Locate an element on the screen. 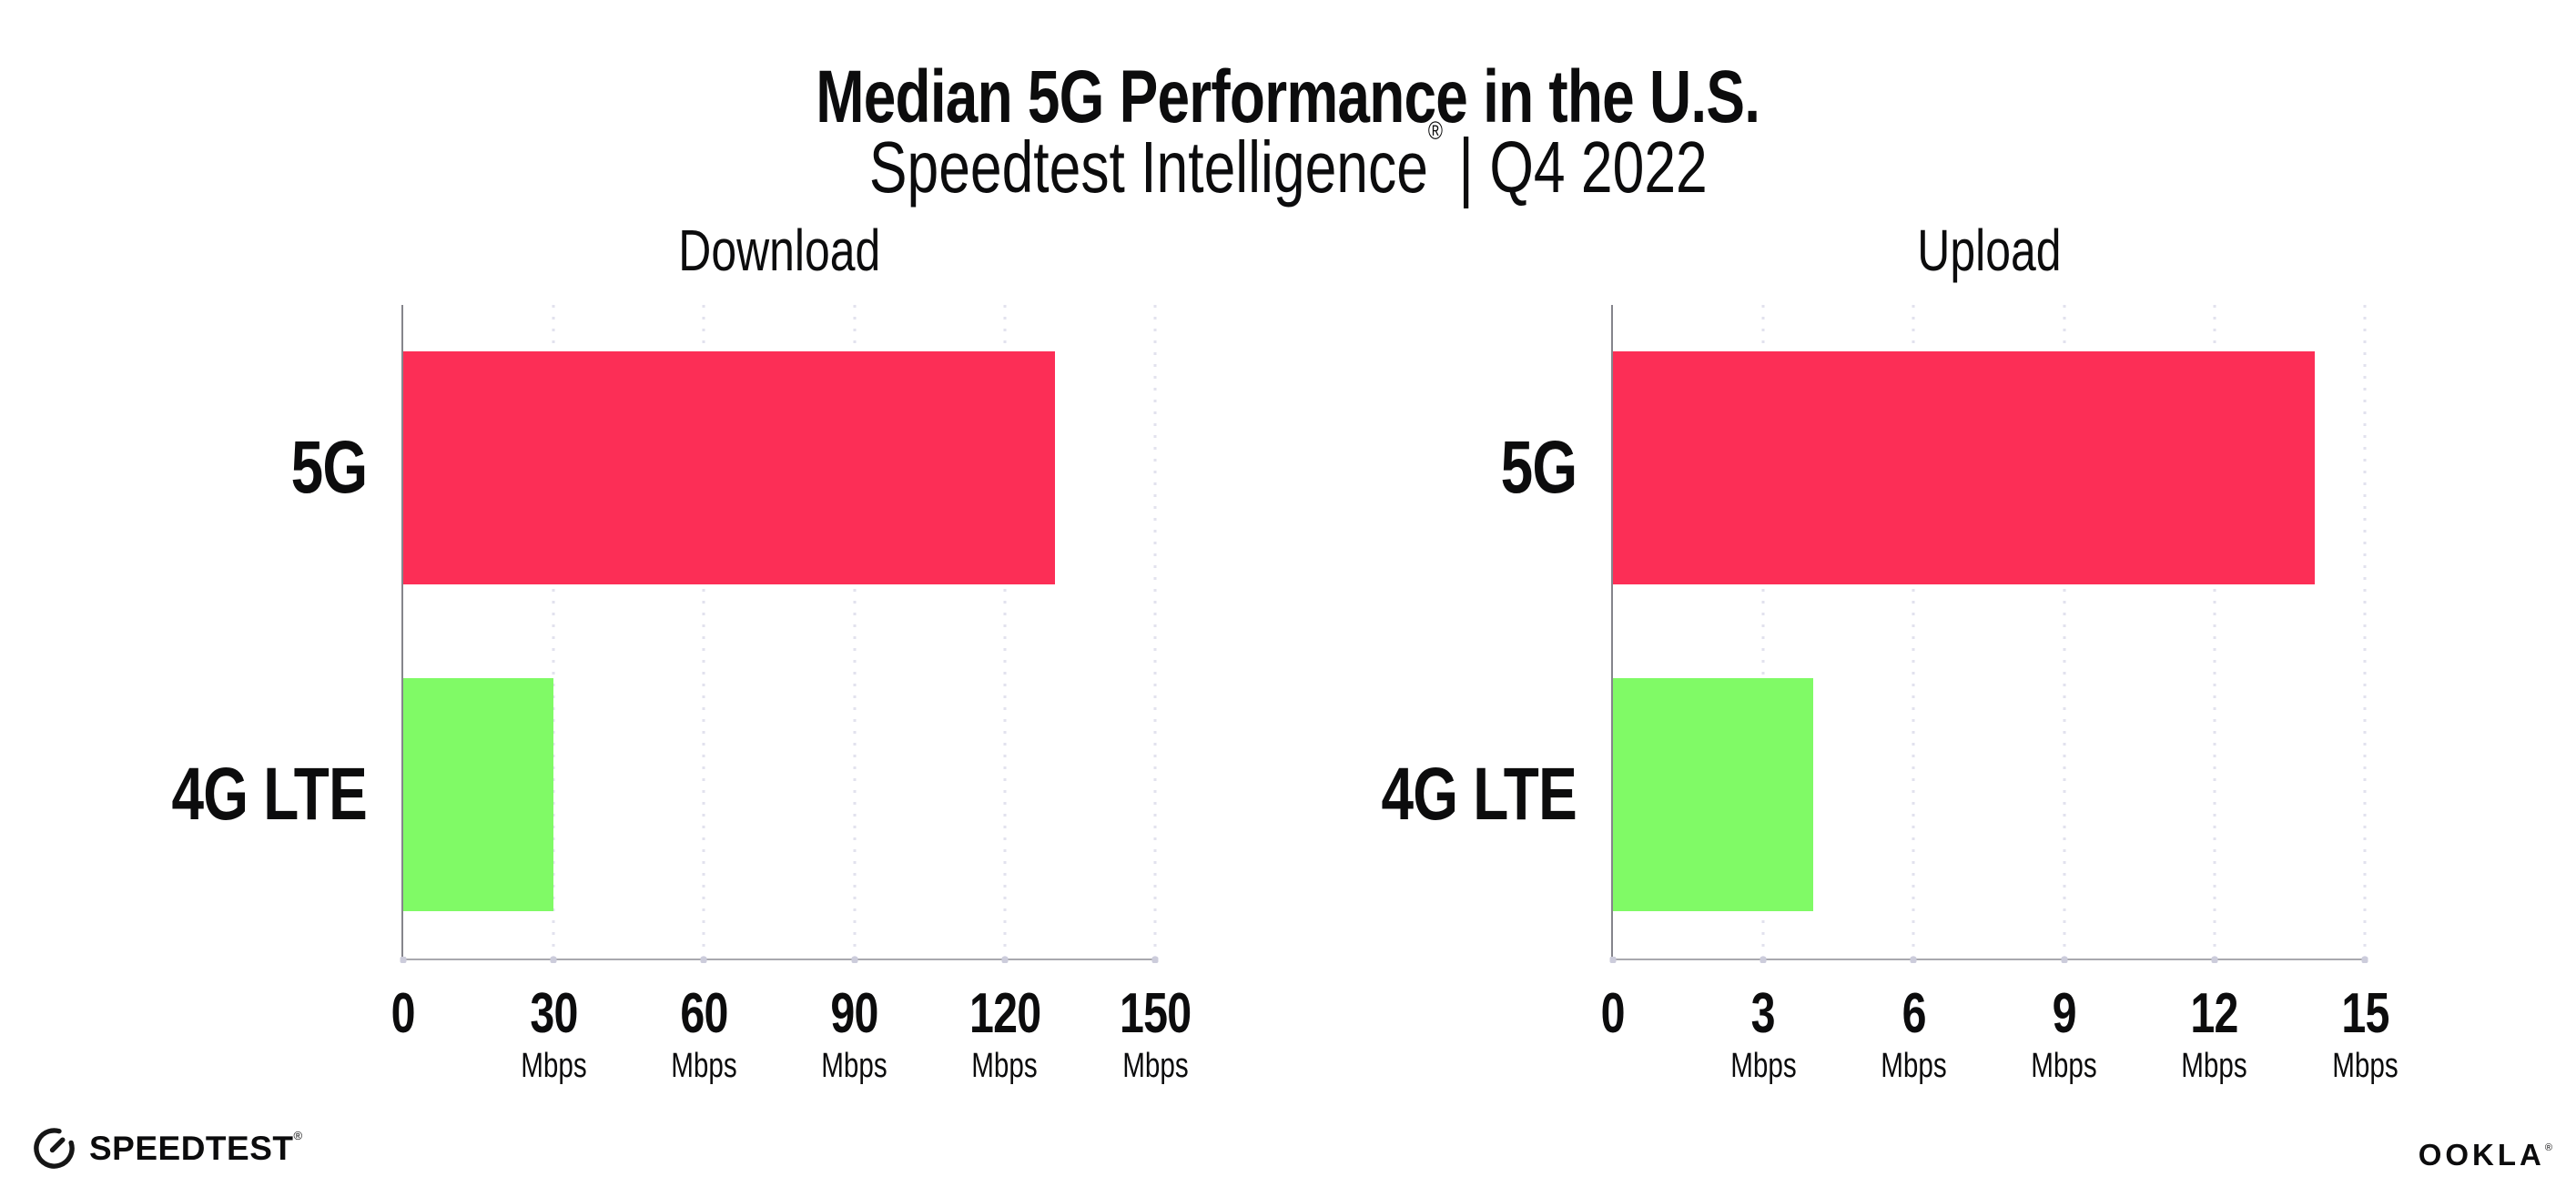 This screenshot has width=2576, height=1197. page-title-text: Median 5G Performance in the U.S. is located at coordinates (1288, 97).